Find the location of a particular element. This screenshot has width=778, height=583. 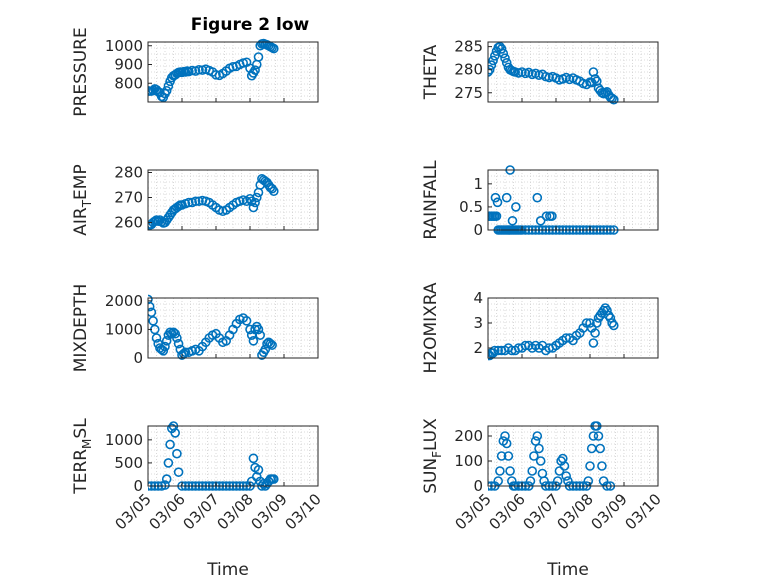

y-axis-label: PRESSURE is located at coordinates (81, 71).